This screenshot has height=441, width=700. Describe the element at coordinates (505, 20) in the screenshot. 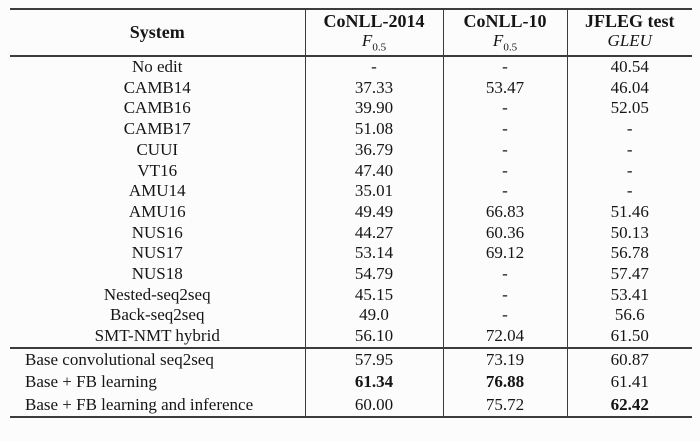

I see `header-conll10-title: CoNLL-10` at that location.